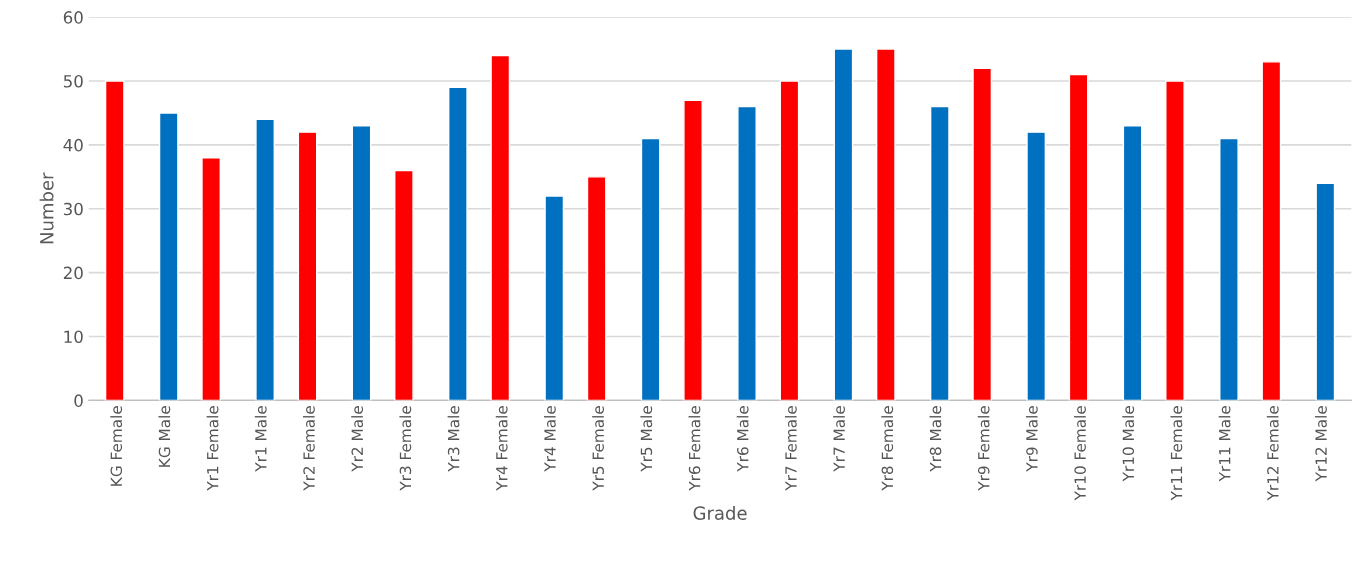  What do you see at coordinates (73, 145) in the screenshot?
I see `y-tick-label: 40` at bounding box center [73, 145].